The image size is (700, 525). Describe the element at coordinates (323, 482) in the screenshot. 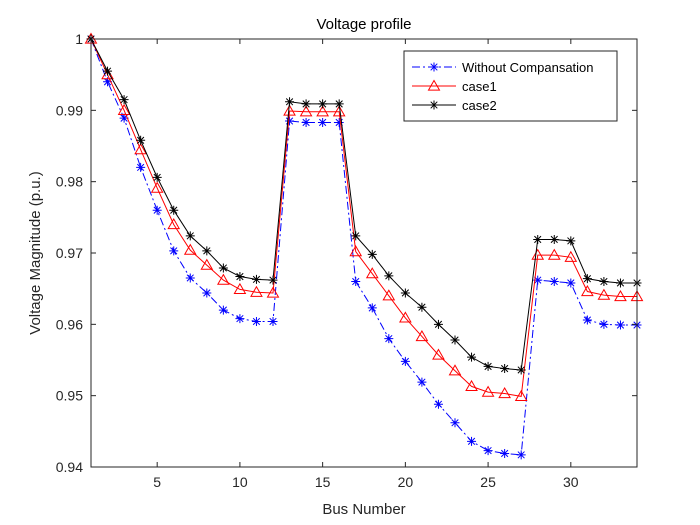

I see `x-tick-label: 15` at that location.